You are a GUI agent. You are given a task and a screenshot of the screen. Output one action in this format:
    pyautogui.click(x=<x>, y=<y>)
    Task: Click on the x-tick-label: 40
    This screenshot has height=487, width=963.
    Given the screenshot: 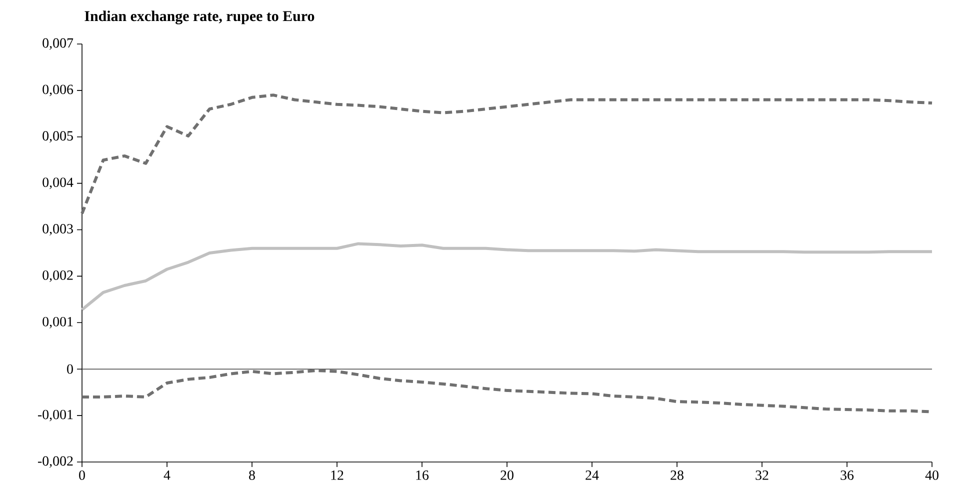 What is the action you would take?
    pyautogui.click(x=931, y=475)
    